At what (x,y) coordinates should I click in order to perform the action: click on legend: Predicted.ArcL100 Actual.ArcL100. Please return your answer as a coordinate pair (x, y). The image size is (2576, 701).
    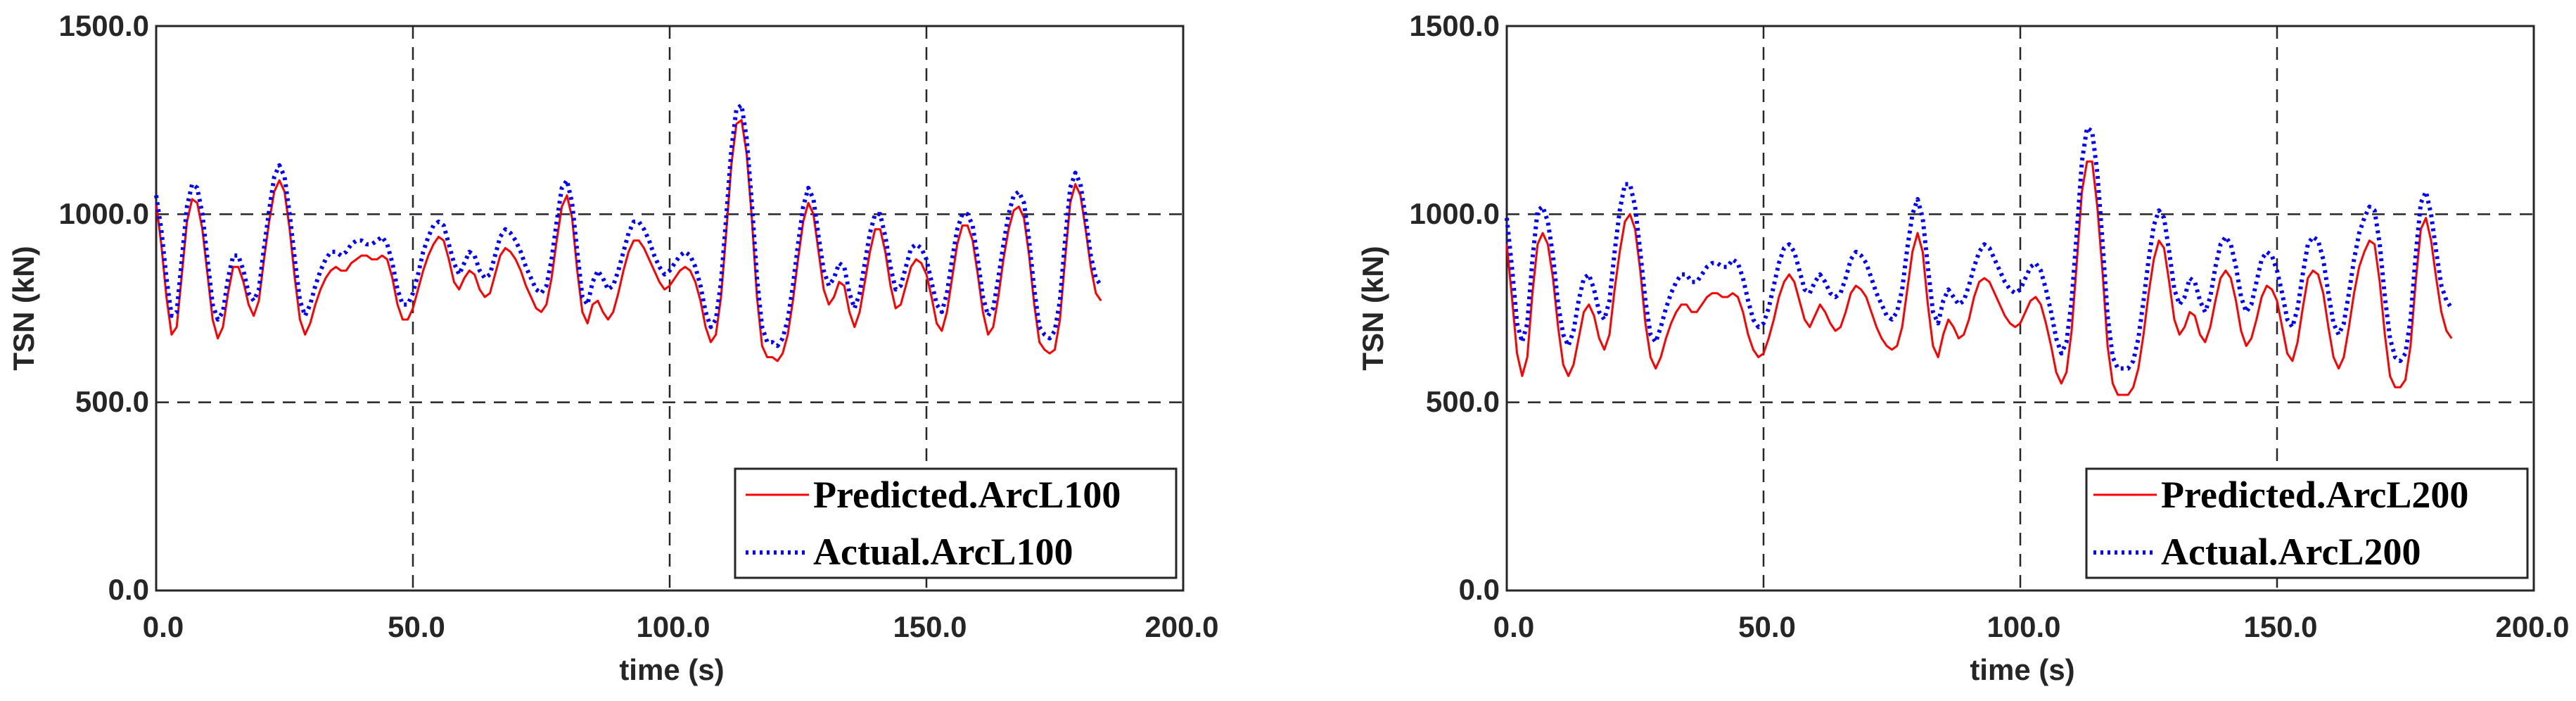
    Looking at the image, I should click on (956, 523).